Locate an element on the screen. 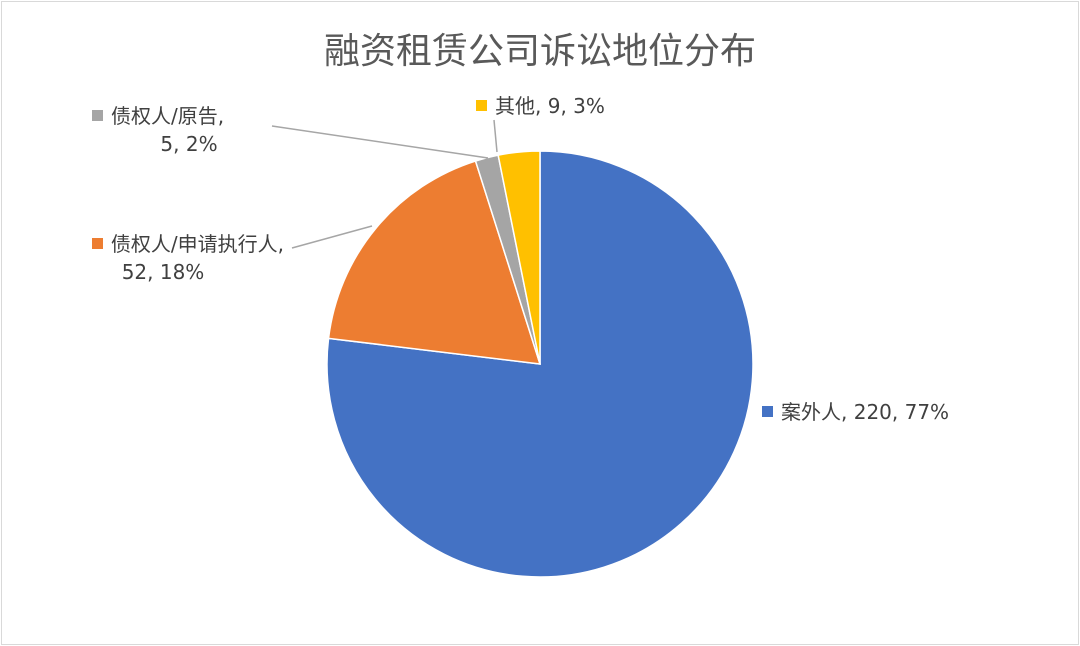 The height and width of the screenshot is (646, 1080). legend-key-other is located at coordinates (481, 105).